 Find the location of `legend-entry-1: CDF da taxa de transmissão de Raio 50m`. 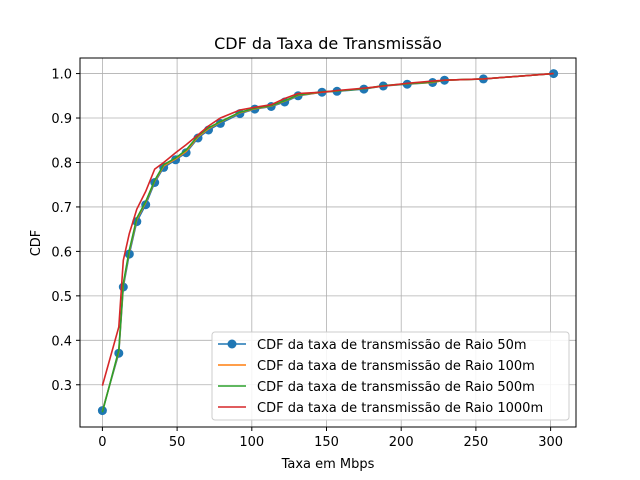

legend-entry-1: CDF da taxa de transmissão de Raio 50m is located at coordinates (392, 345).